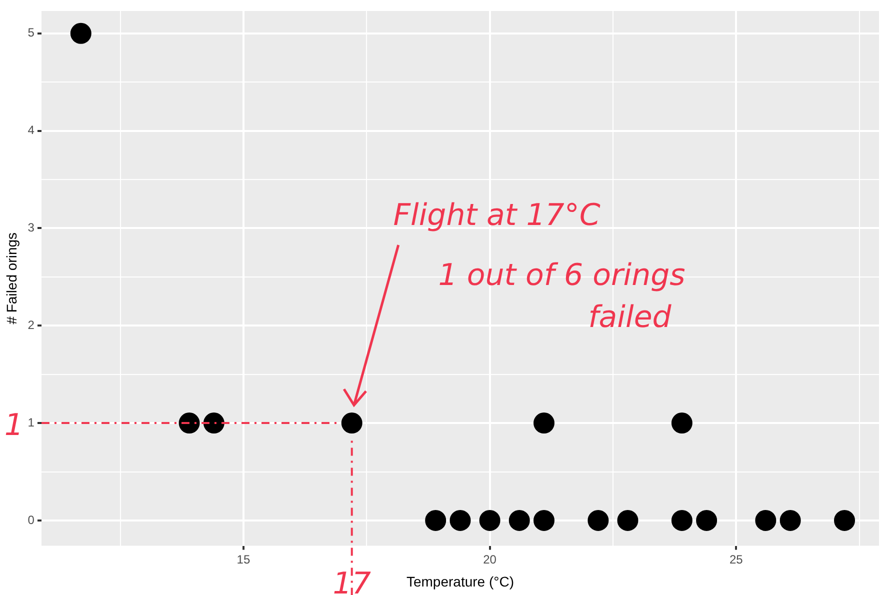  Describe the element at coordinates (243, 559) in the screenshot. I see `x-tick-label: 15` at that location.